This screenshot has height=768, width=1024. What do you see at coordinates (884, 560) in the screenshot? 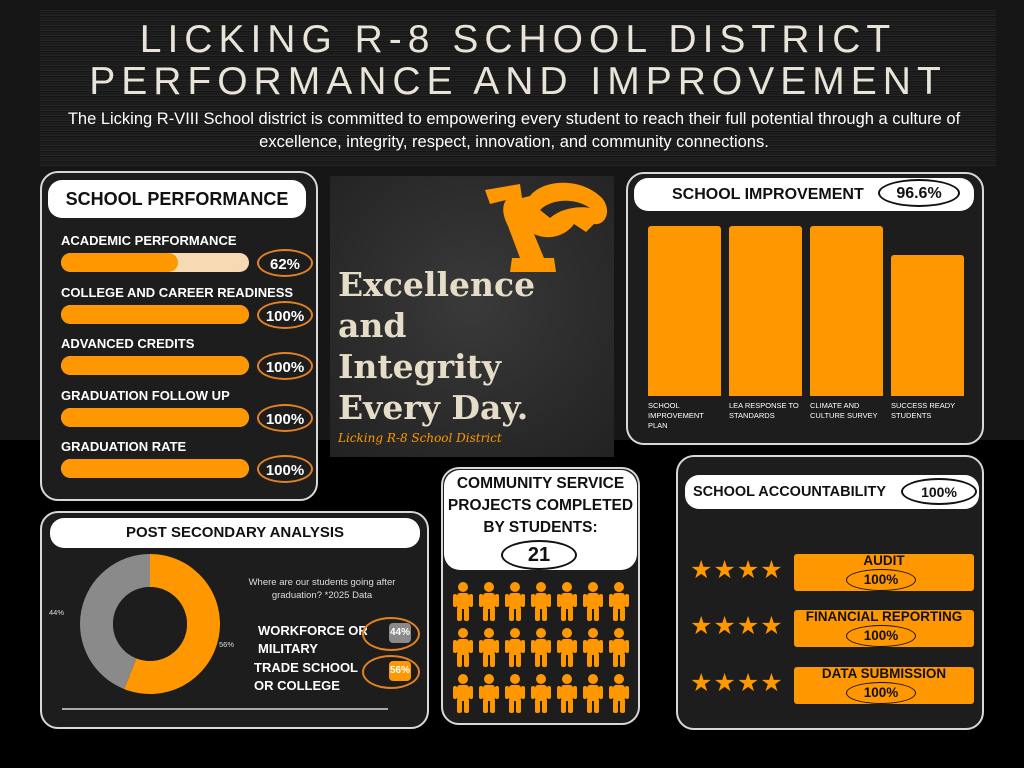
I see `accountability-label: AUDIT` at bounding box center [884, 560].